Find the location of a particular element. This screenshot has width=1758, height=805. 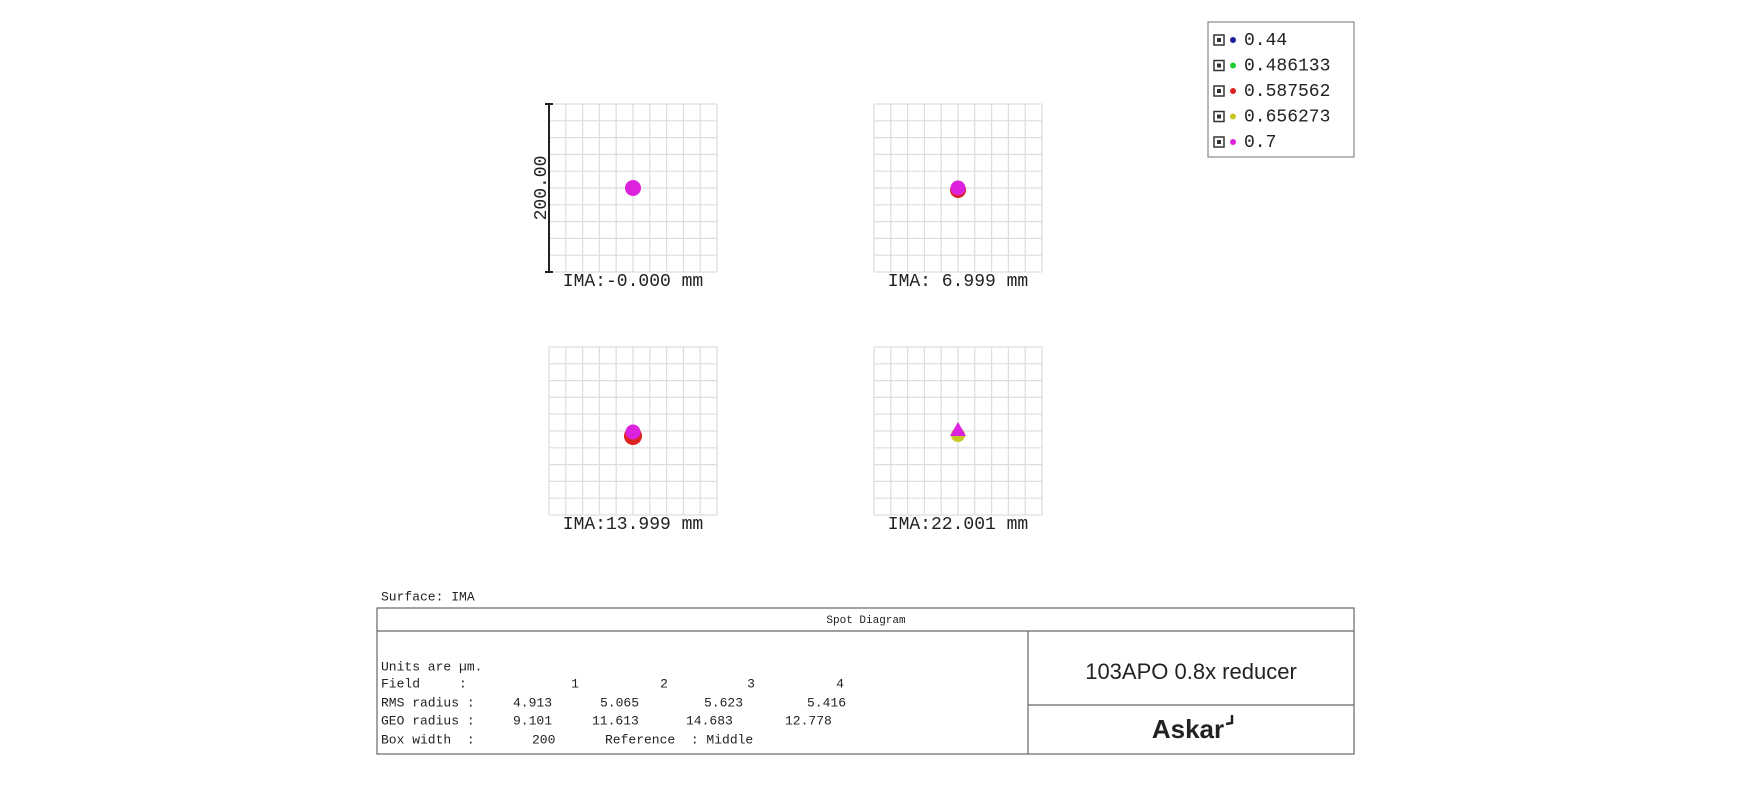

field-label: IMA:13.999 mm is located at coordinates (633, 525).